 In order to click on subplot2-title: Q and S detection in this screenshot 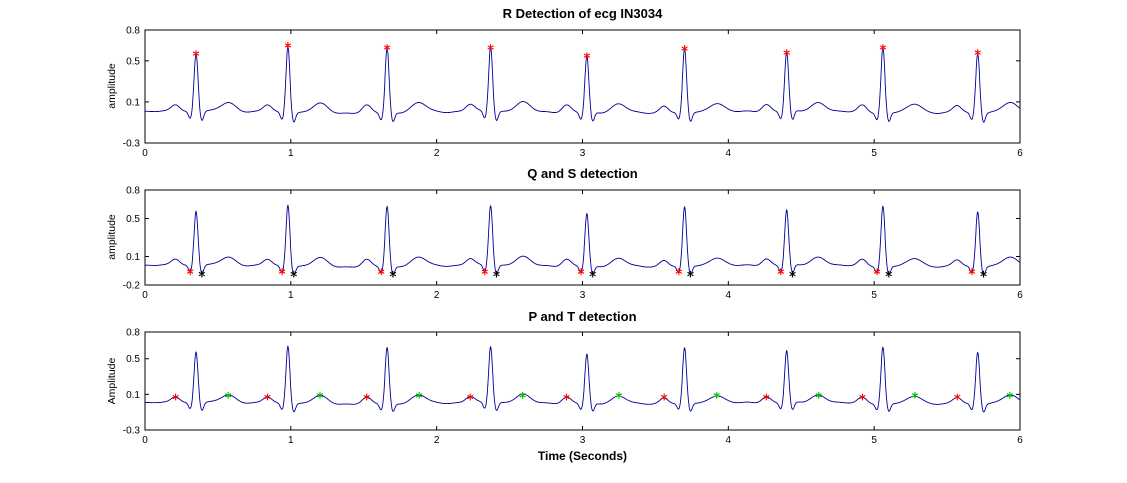, I will do `click(582, 173)`.